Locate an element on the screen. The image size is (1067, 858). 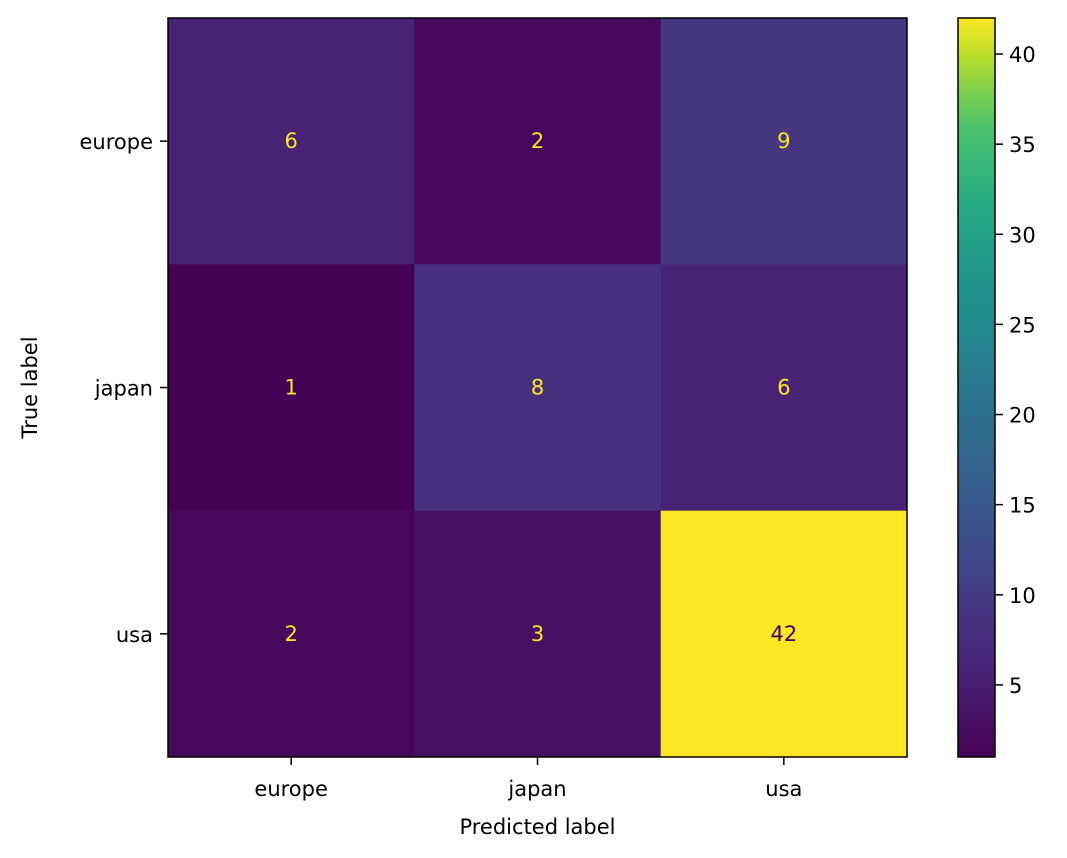
cell-value-label: 42 is located at coordinates (783, 634).